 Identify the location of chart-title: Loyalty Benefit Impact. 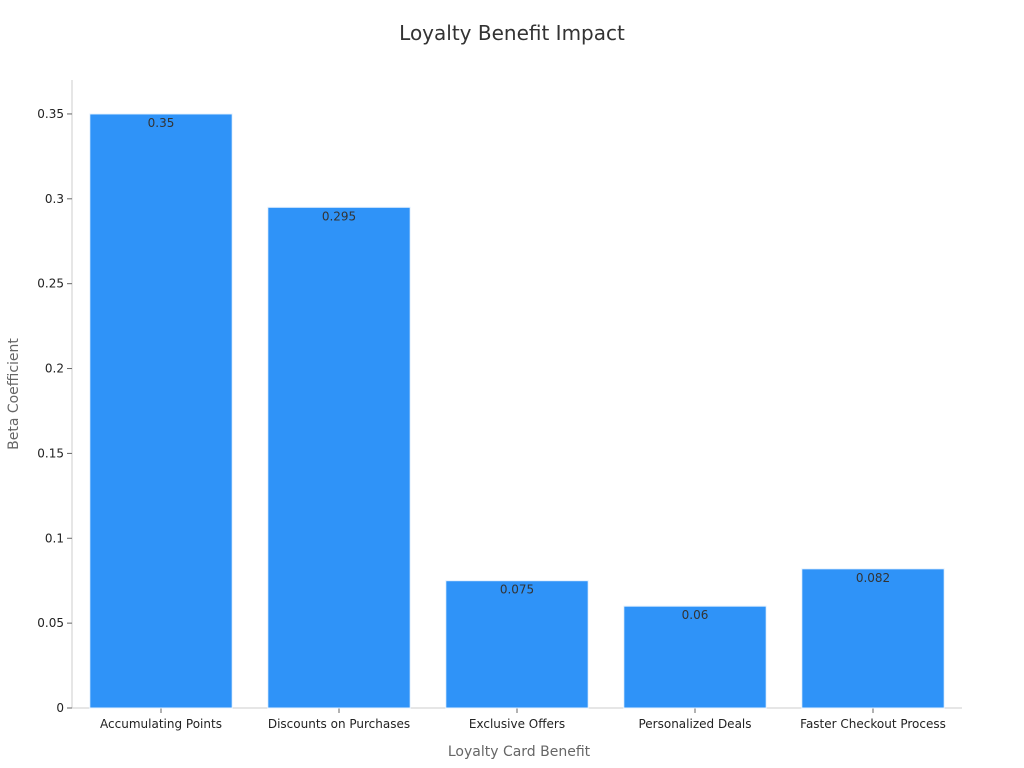
(512, 33).